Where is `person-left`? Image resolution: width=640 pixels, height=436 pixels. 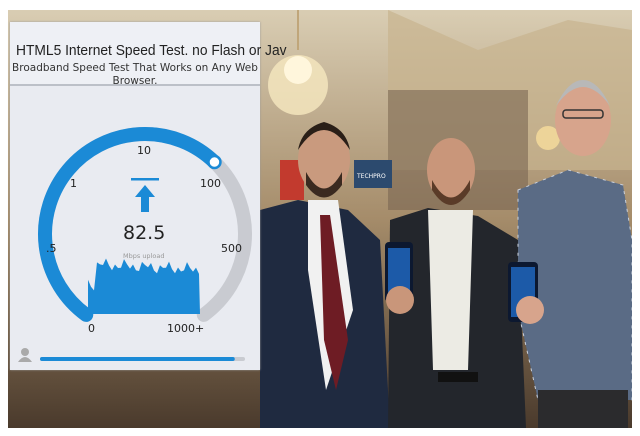
person-left is located at coordinates (325, 275).